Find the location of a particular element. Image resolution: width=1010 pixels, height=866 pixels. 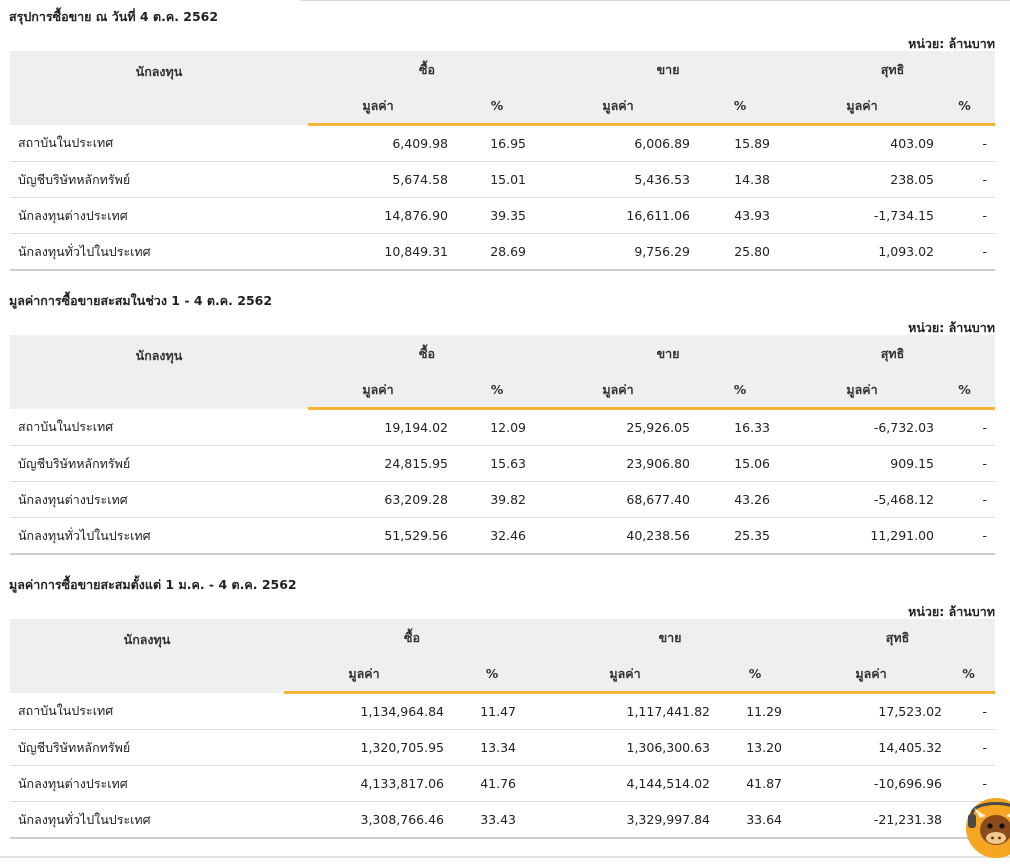

net-value-cell: -5,468.12 is located at coordinates (862, 499).